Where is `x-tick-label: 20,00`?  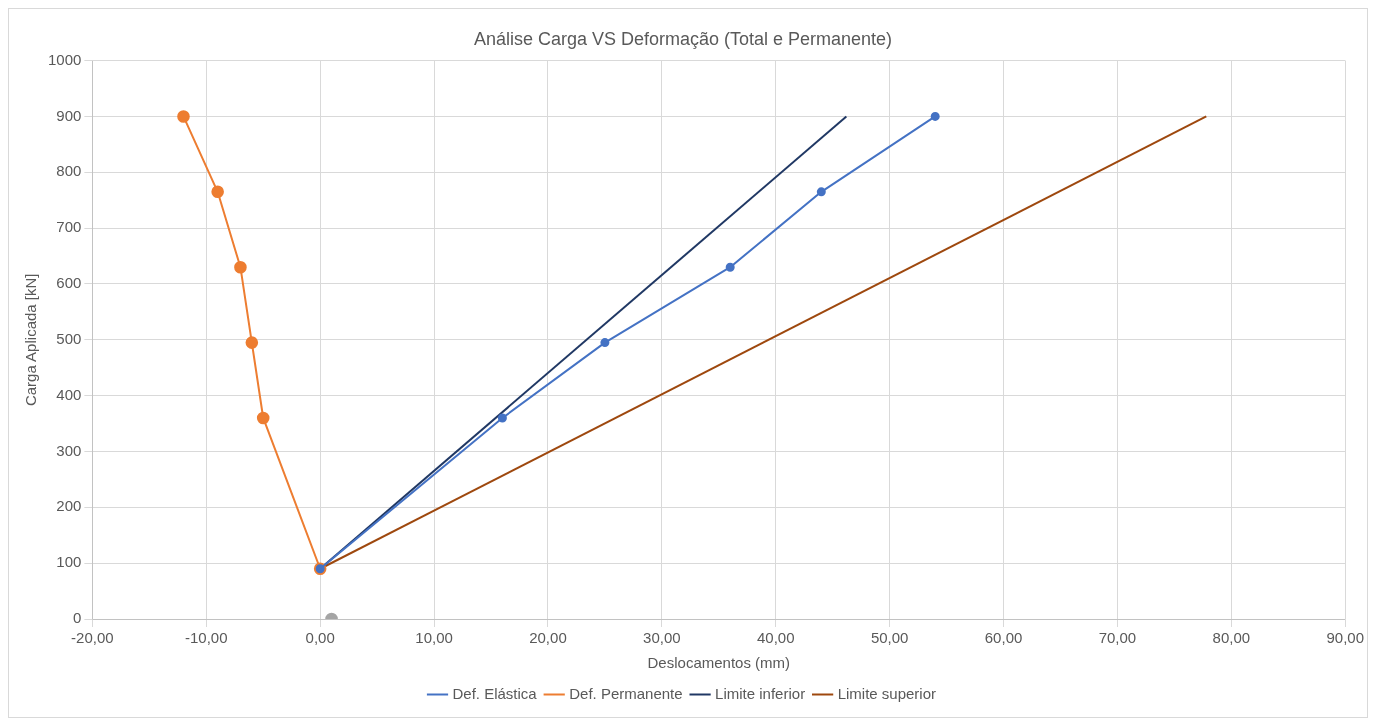
x-tick-label: 20,00 is located at coordinates (548, 638).